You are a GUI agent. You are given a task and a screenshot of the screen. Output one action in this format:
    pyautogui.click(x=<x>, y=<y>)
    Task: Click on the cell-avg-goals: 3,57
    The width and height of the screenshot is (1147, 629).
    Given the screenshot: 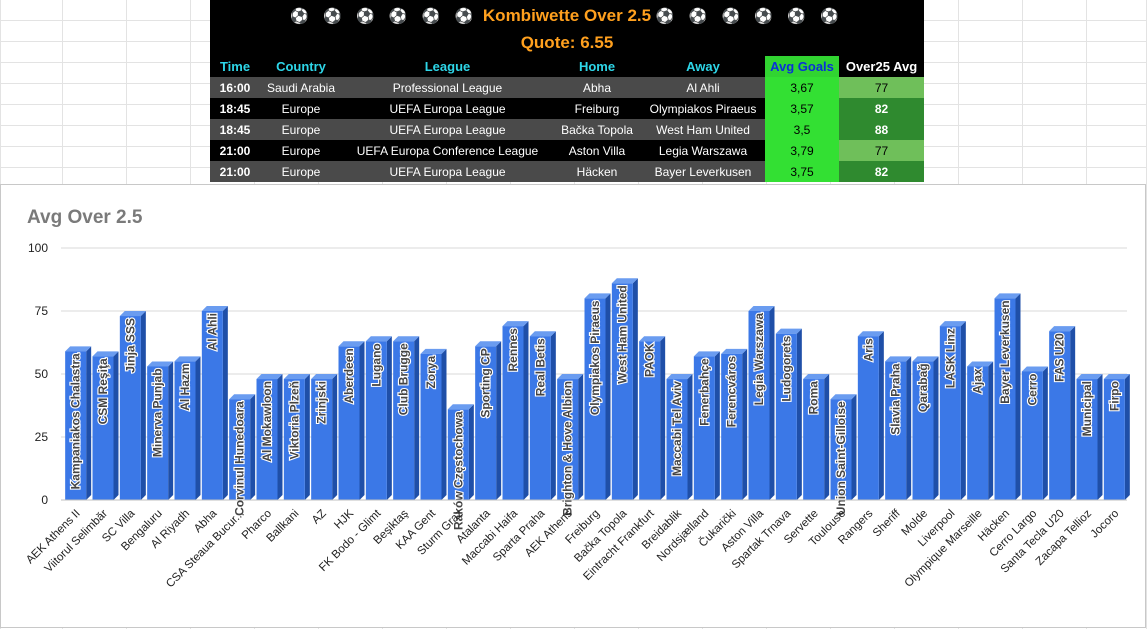 What is the action you would take?
    pyautogui.click(x=802, y=108)
    